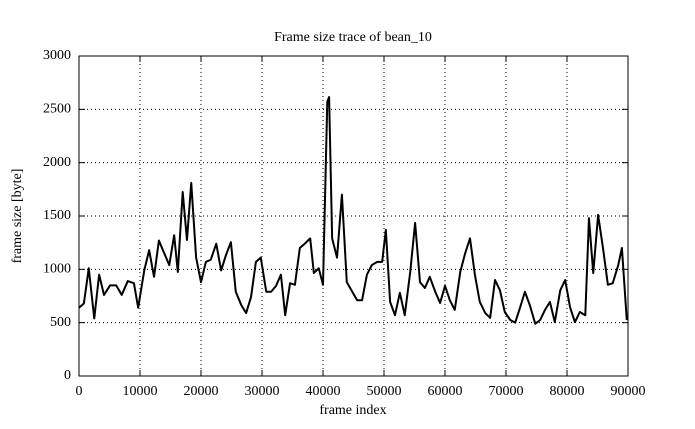  What do you see at coordinates (201, 391) in the screenshot?
I see `x-tick-label: 20000` at bounding box center [201, 391].